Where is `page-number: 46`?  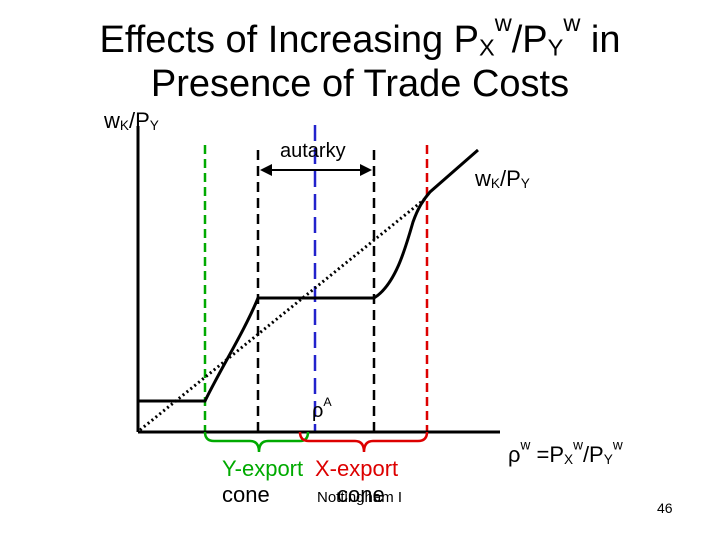 page-number: 46 is located at coordinates (665, 508).